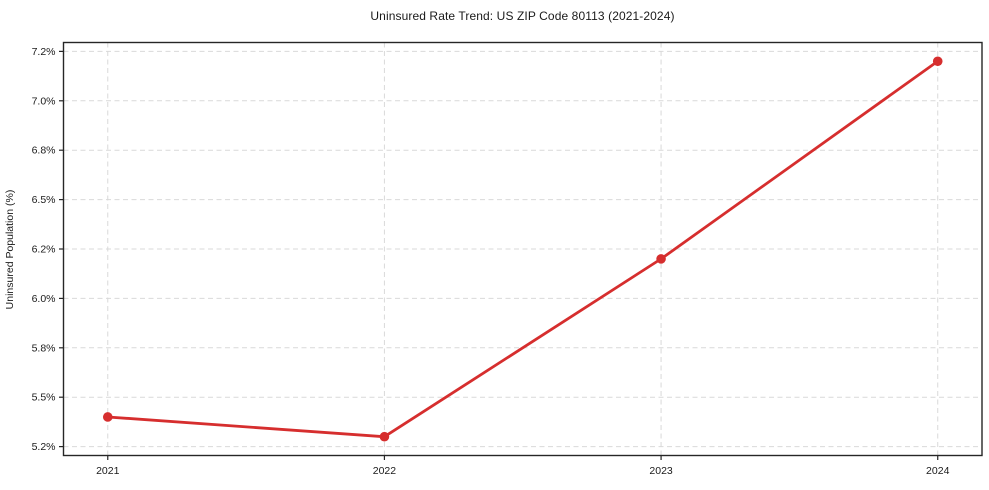 The width and height of the screenshot is (989, 490). I want to click on data-point-2023, so click(661, 259).